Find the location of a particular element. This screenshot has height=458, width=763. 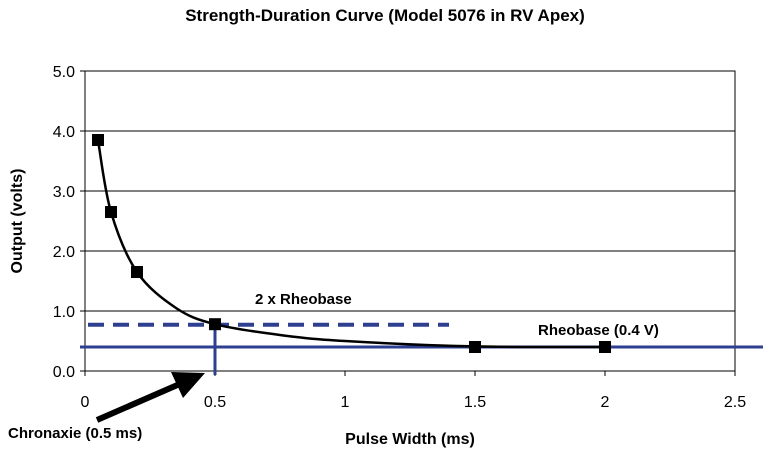

y-tick-label: 1.0 is located at coordinates (64, 312).